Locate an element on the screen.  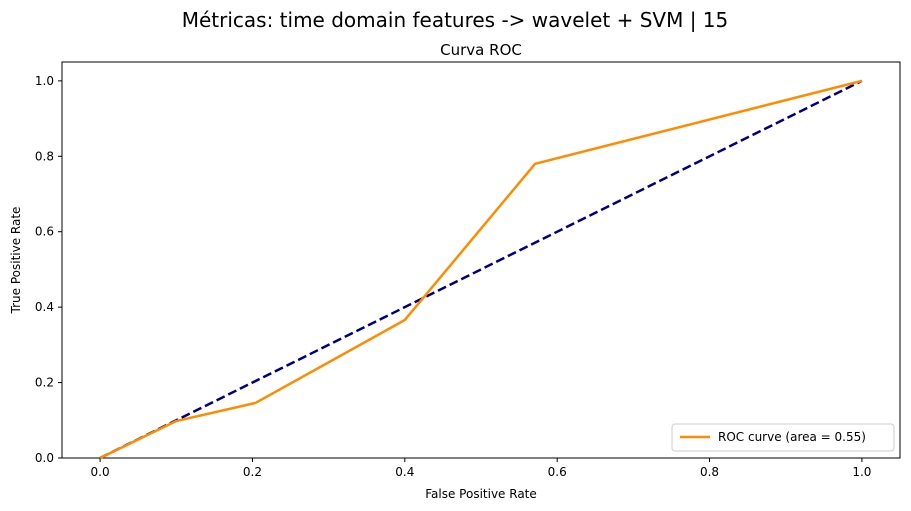
y-tick-label: 0.4 is located at coordinates (44, 307).